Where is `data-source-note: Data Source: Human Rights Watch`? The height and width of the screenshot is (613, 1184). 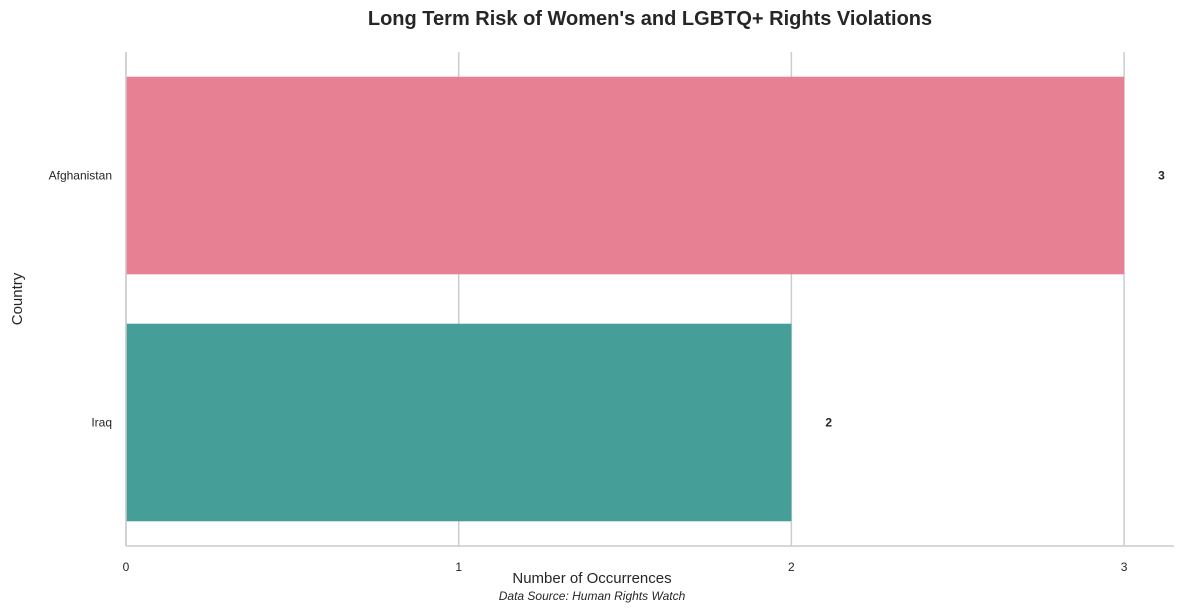 data-source-note: Data Source: Human Rights Watch is located at coordinates (592, 596).